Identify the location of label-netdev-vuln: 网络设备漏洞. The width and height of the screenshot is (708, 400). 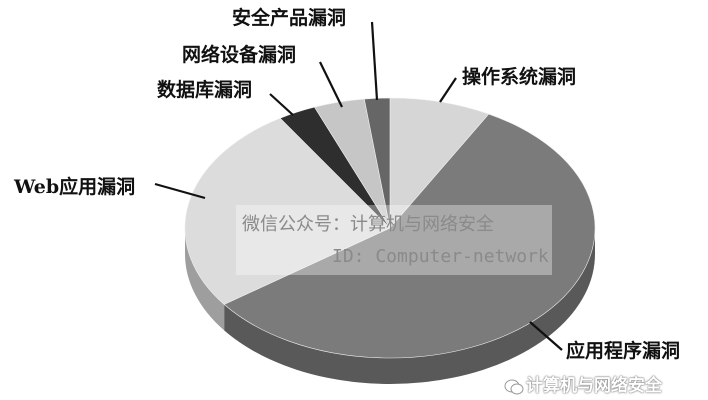
(239, 55).